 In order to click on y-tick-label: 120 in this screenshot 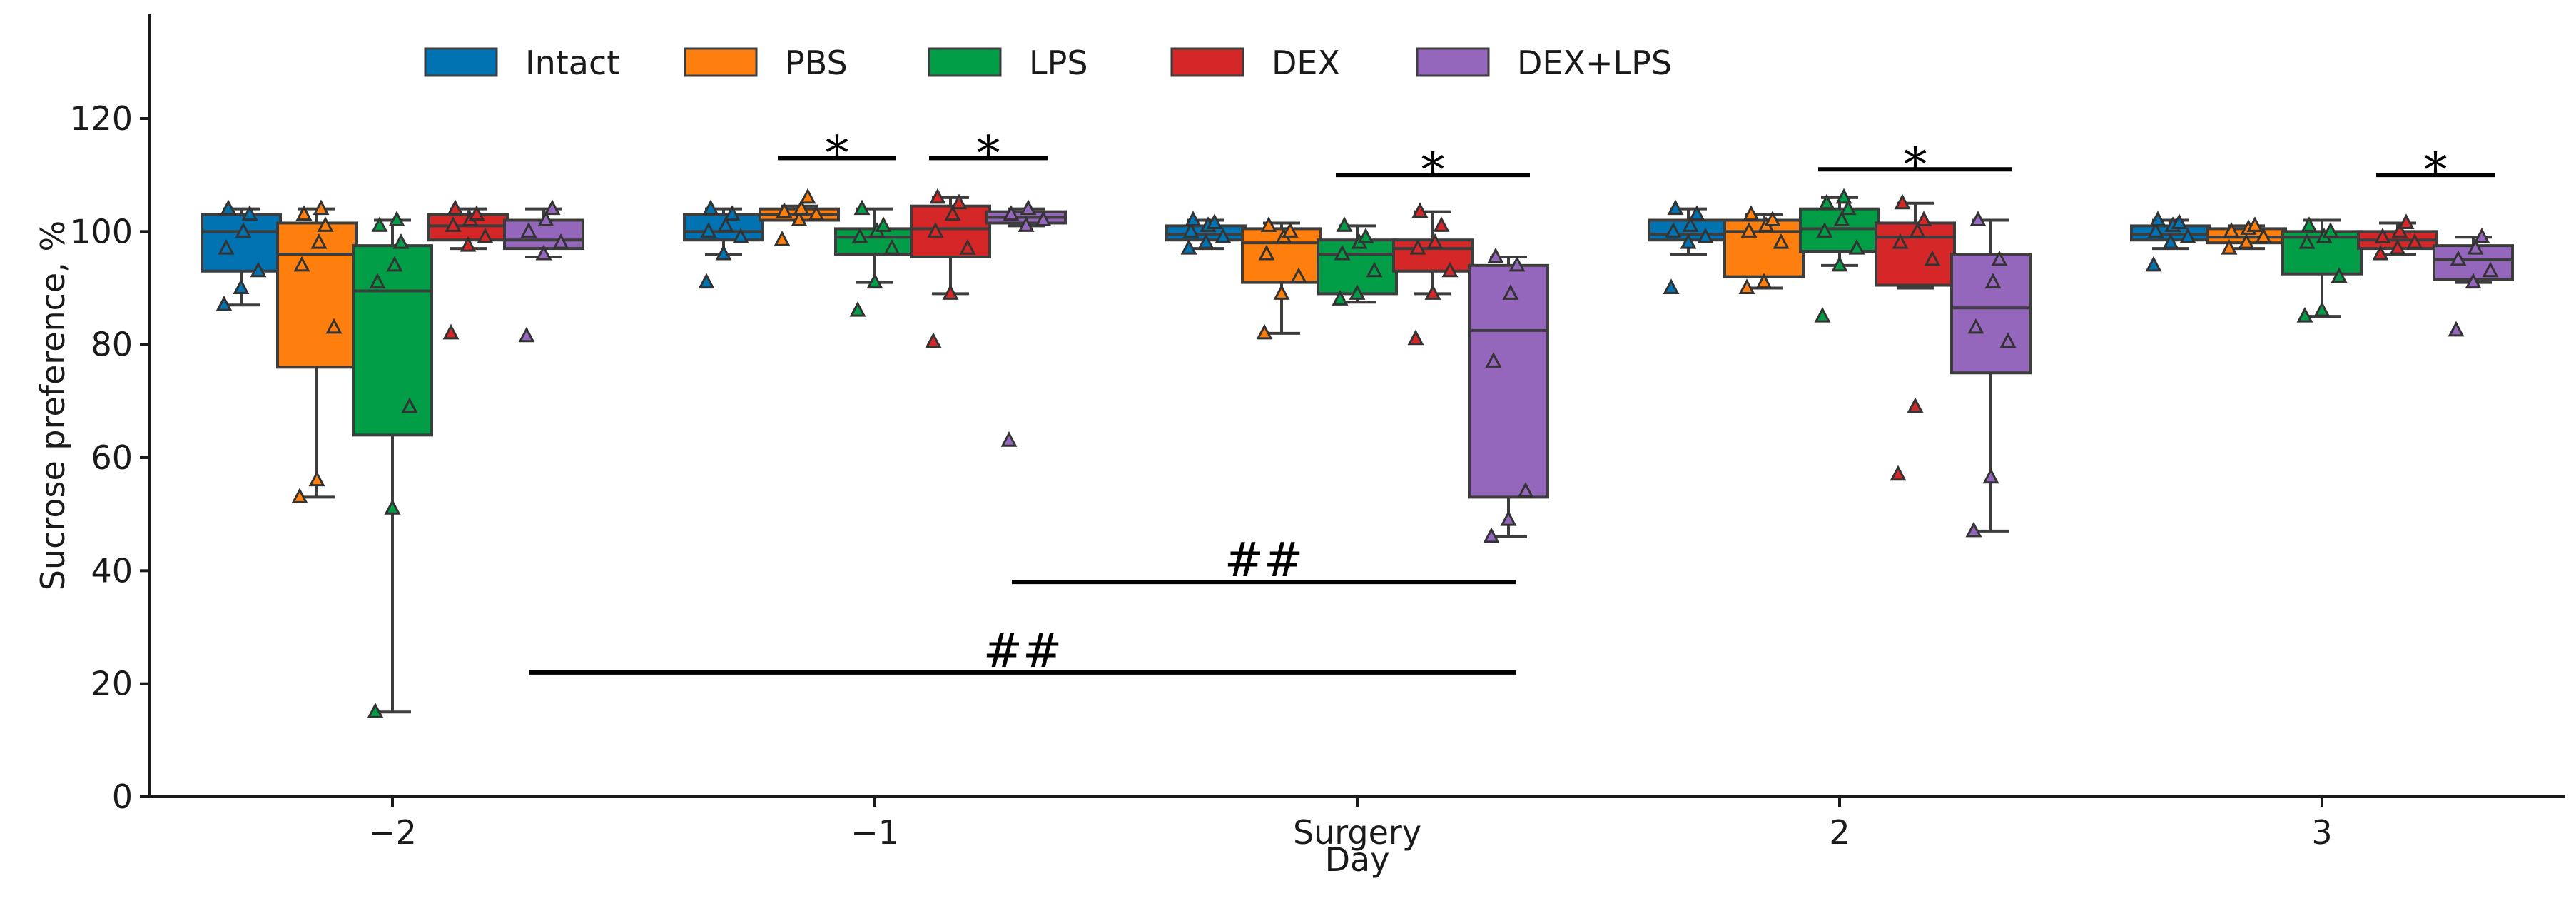, I will do `click(102, 118)`.